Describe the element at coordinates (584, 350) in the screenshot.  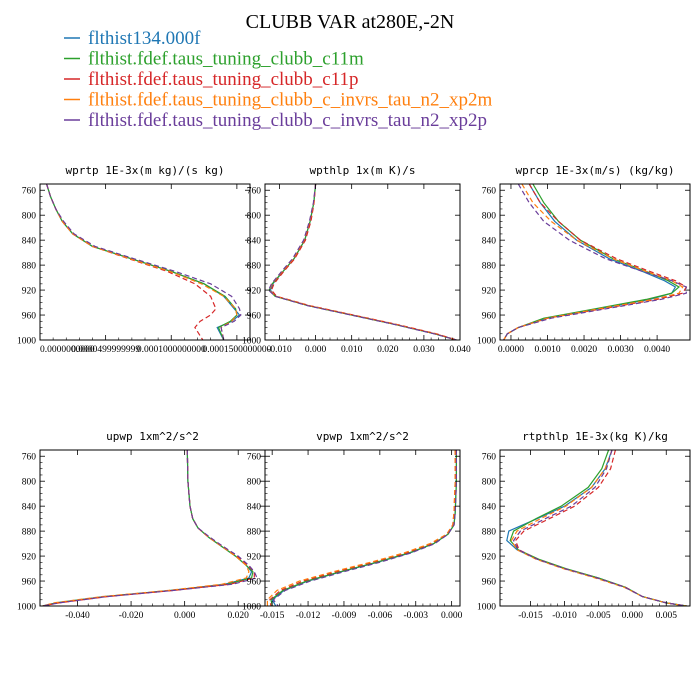
I see `xtick-label-2-2: 0.0020` at that location.